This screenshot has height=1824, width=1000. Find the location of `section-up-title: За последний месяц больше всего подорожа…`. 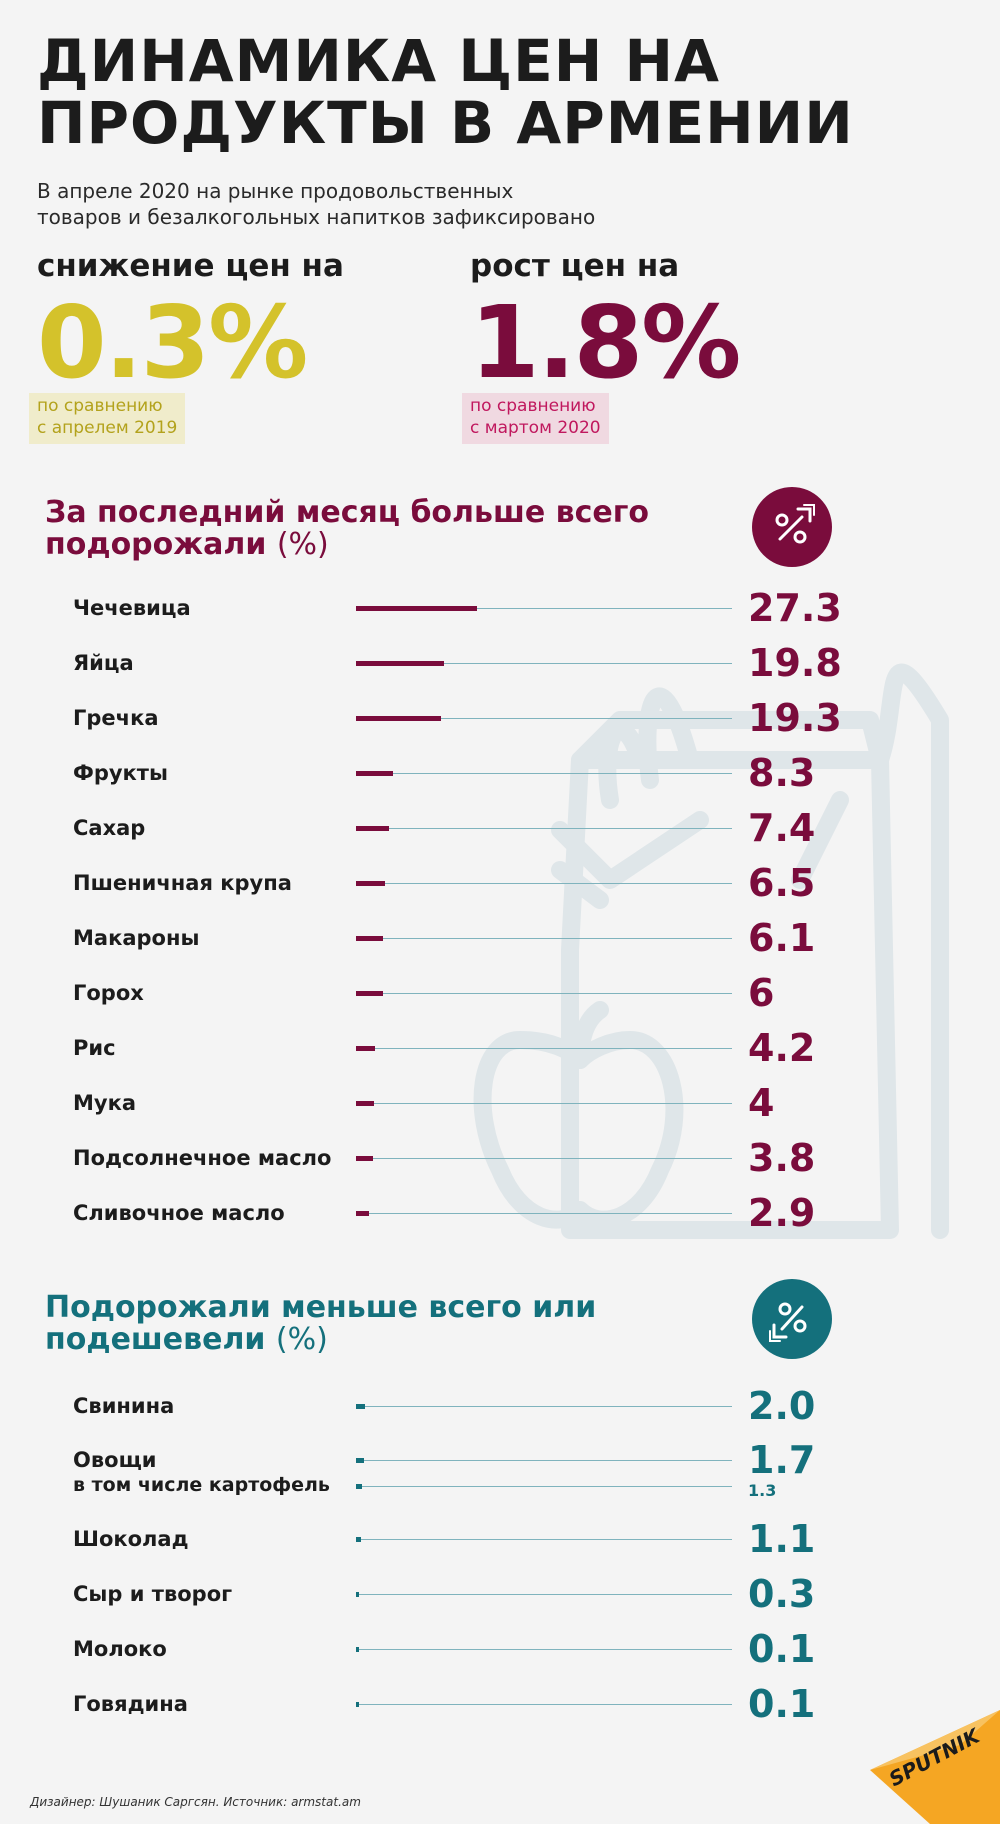

section-up-title: За последний месяц больше всего подорожа… is located at coordinates (370, 529).